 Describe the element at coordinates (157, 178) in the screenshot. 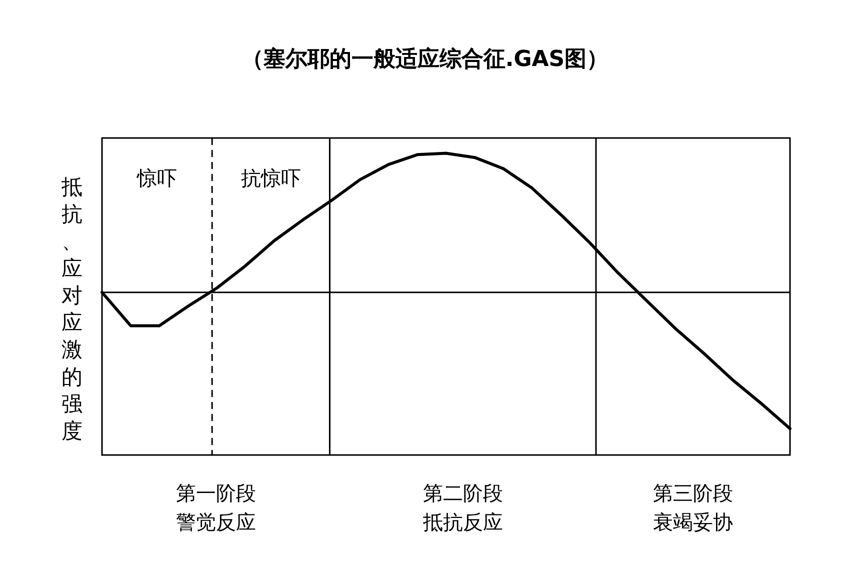

I see `annotation: 惊吓` at that location.